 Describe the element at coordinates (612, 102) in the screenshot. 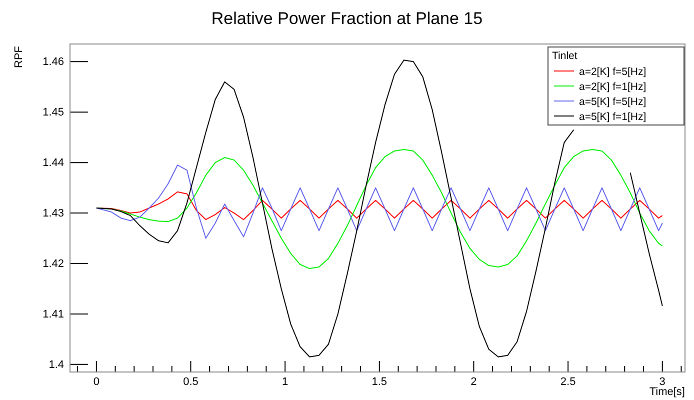

I see `legend-label: a=5[K] f=5[Hz]` at that location.